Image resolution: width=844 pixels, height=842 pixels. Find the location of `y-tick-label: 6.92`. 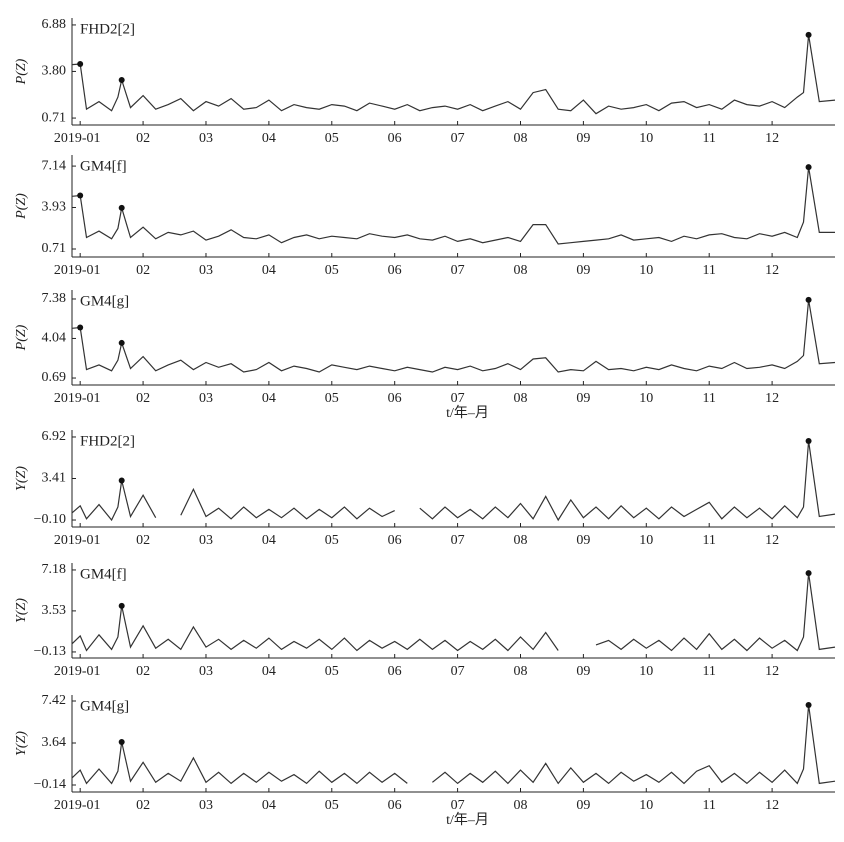

y-tick-label: 6.92 is located at coordinates (54, 436).